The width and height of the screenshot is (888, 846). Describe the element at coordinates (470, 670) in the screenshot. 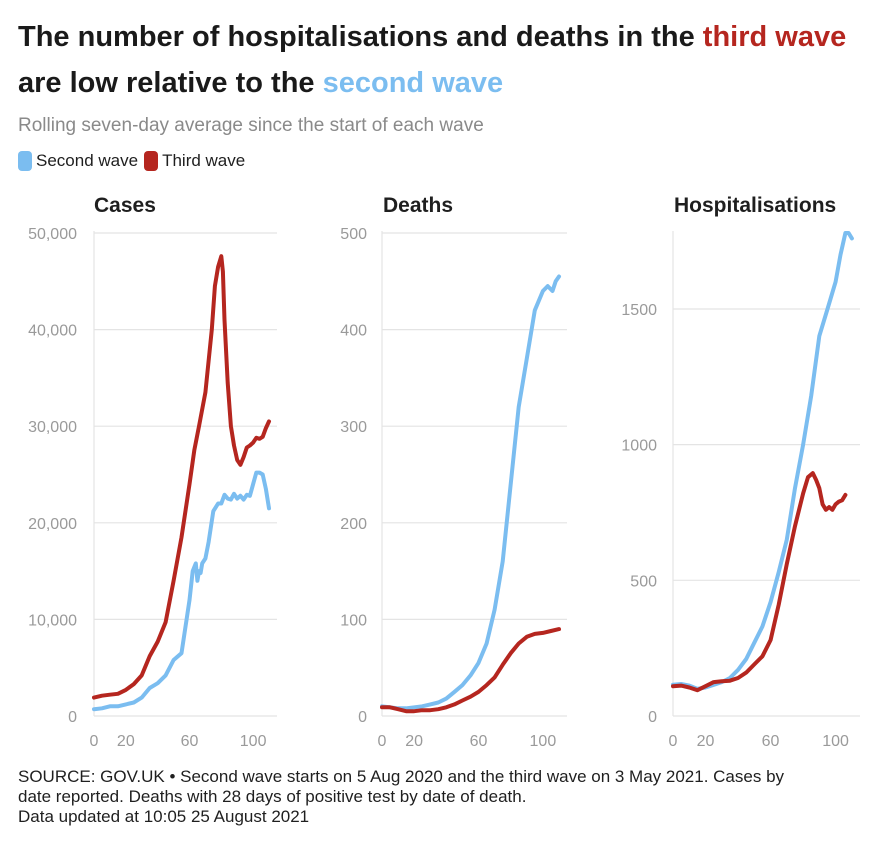

I see `deaths-line-third-wave` at that location.